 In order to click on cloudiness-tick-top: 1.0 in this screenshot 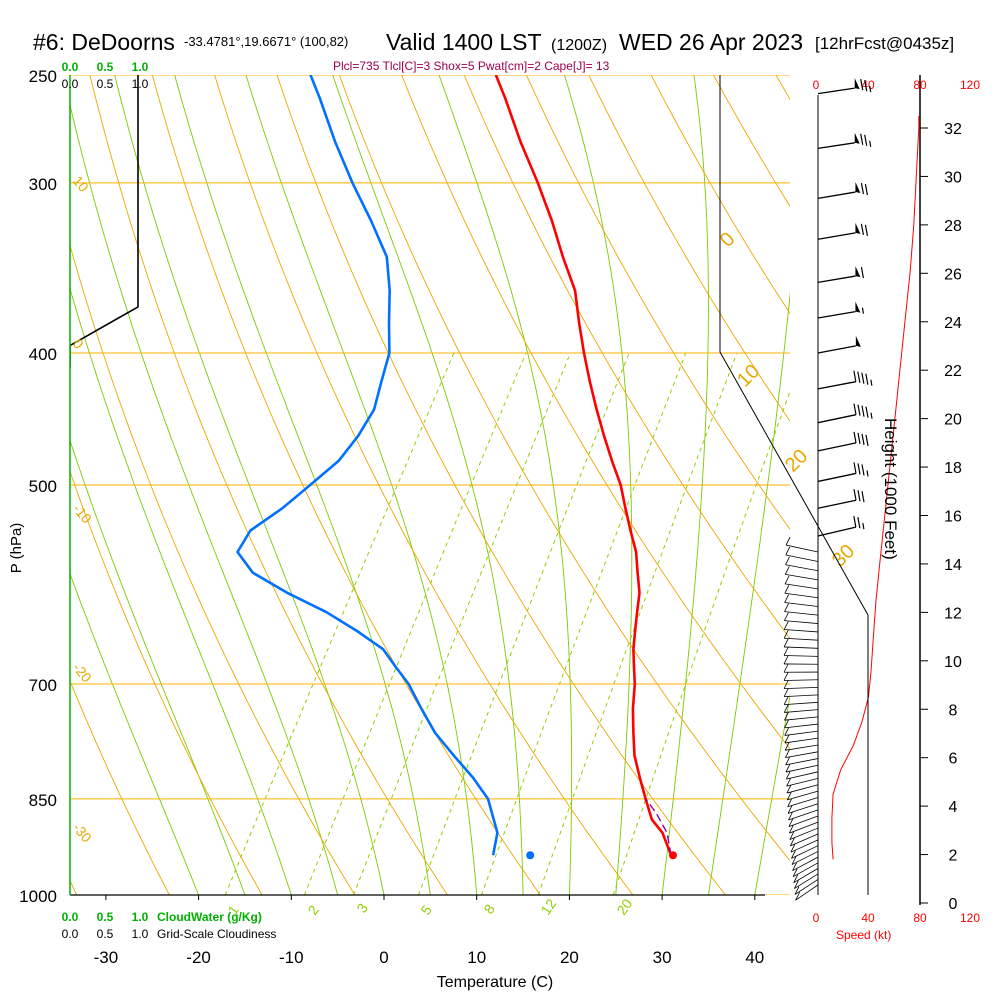, I will do `click(140, 84)`.